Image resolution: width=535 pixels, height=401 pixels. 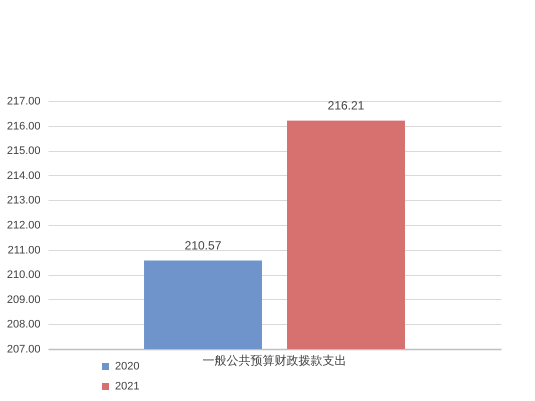 What do you see at coordinates (274, 361) in the screenshot?
I see `x-tick-label: 一般公共预算财政拨款支出` at bounding box center [274, 361].